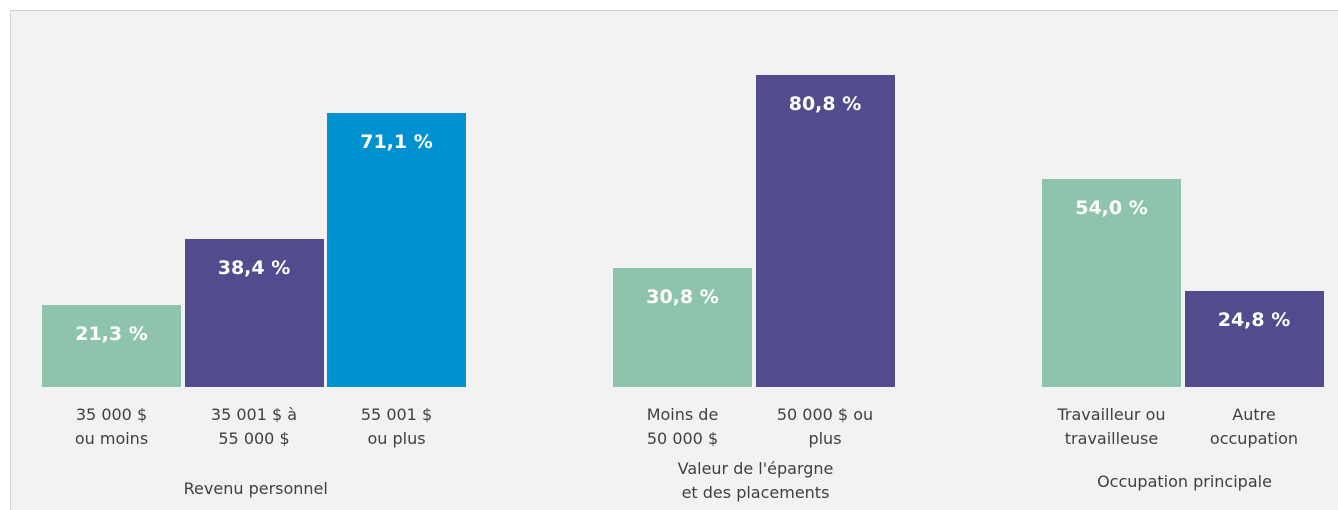  I want to click on category-label: Autre occupation, so click(1254, 426).